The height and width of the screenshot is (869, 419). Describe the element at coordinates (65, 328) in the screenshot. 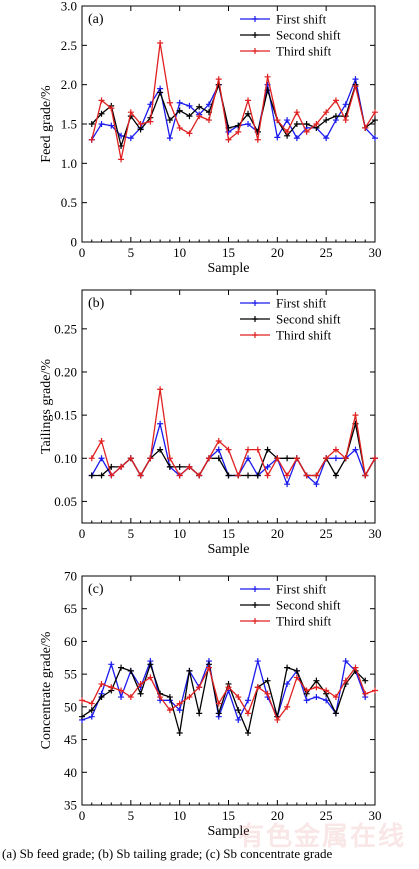

I see `y-tick-label: 0.25` at that location.